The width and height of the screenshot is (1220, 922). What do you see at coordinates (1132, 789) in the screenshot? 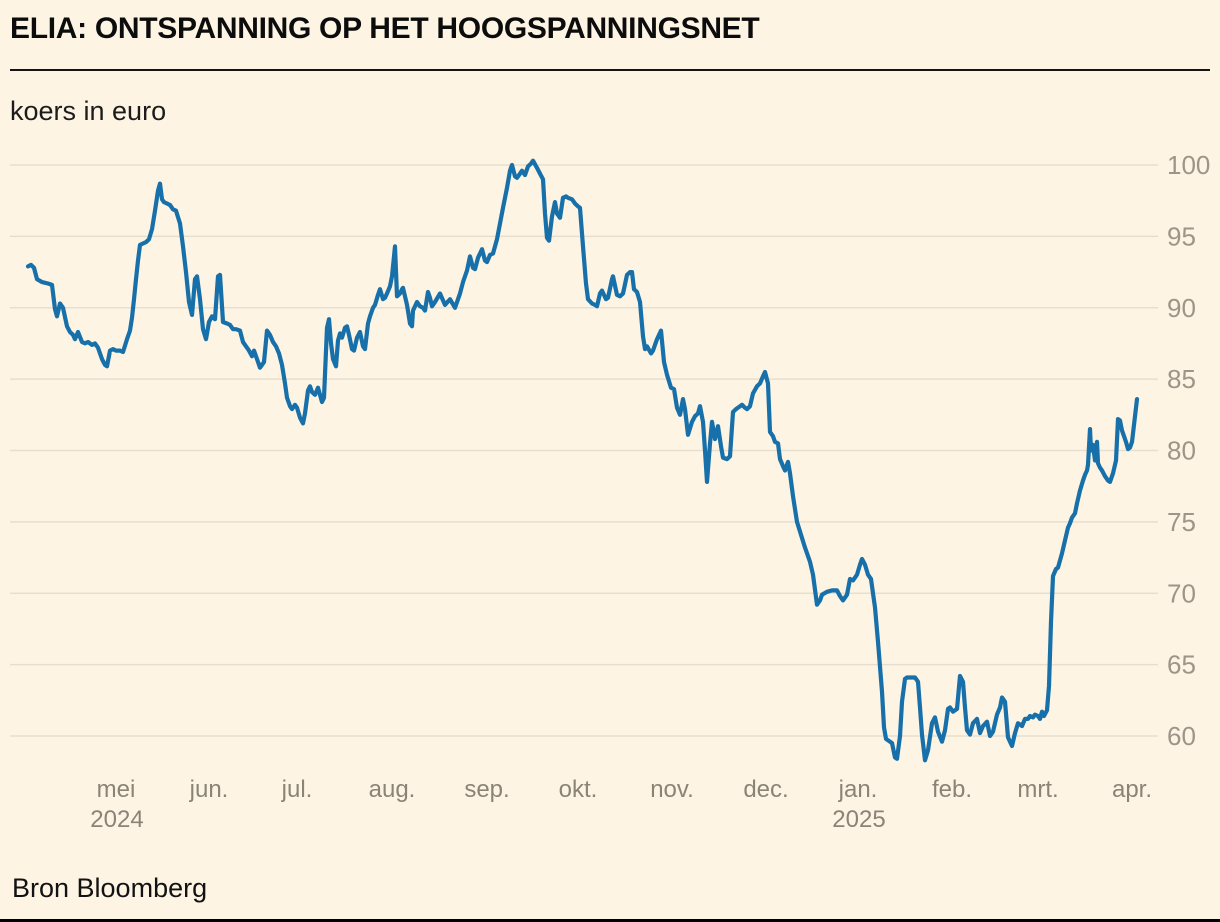
I see `x-tick-label: apr.` at bounding box center [1132, 789].